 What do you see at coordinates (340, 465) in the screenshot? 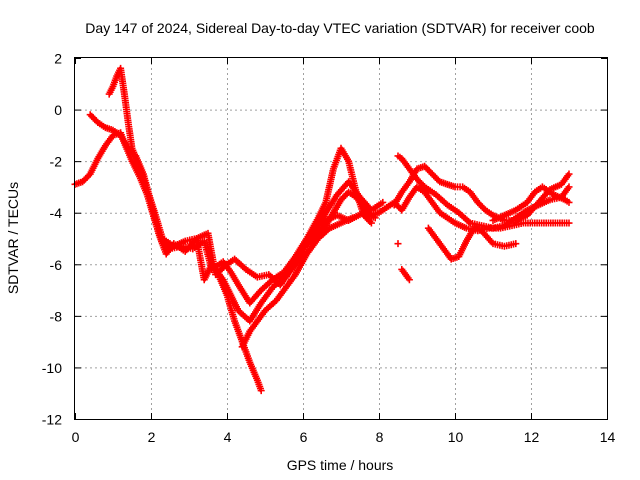
I see `x-axis-label: GPS time / hours` at bounding box center [340, 465].